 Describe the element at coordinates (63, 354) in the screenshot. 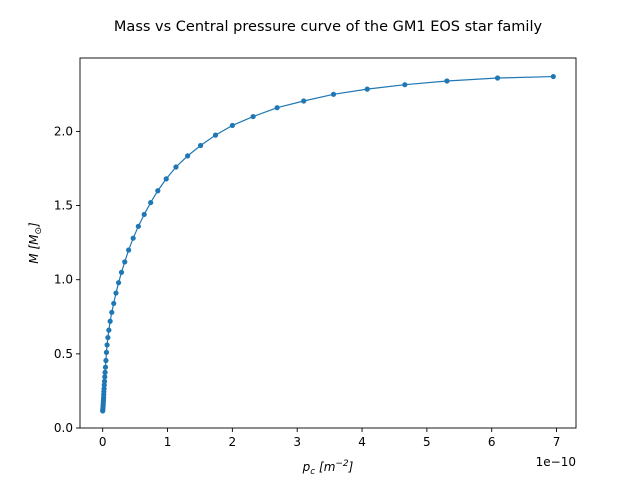

I see `y-tick-label: 0.5` at that location.